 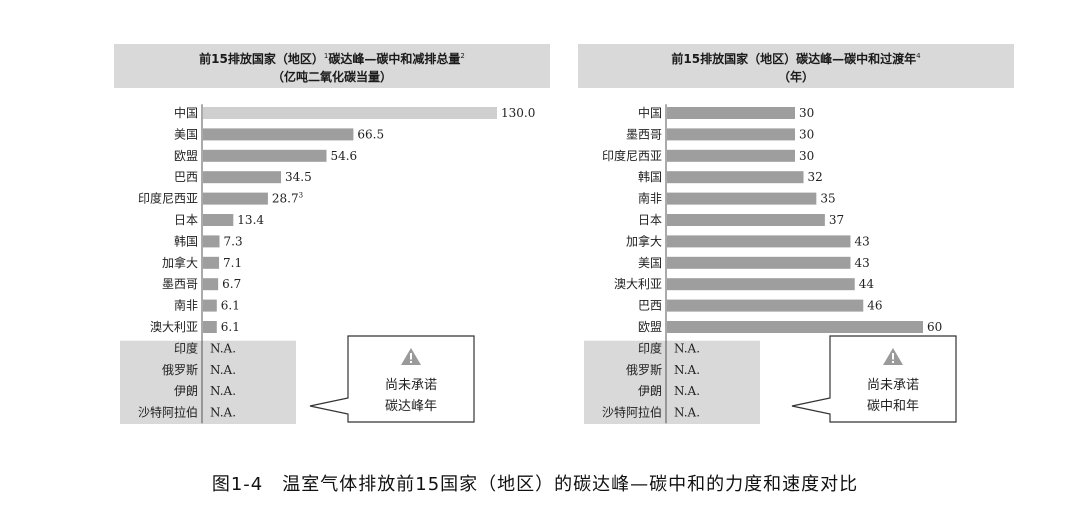 What do you see at coordinates (326, 56) in the screenshot?
I see `footnote-mark: 1` at bounding box center [326, 56].